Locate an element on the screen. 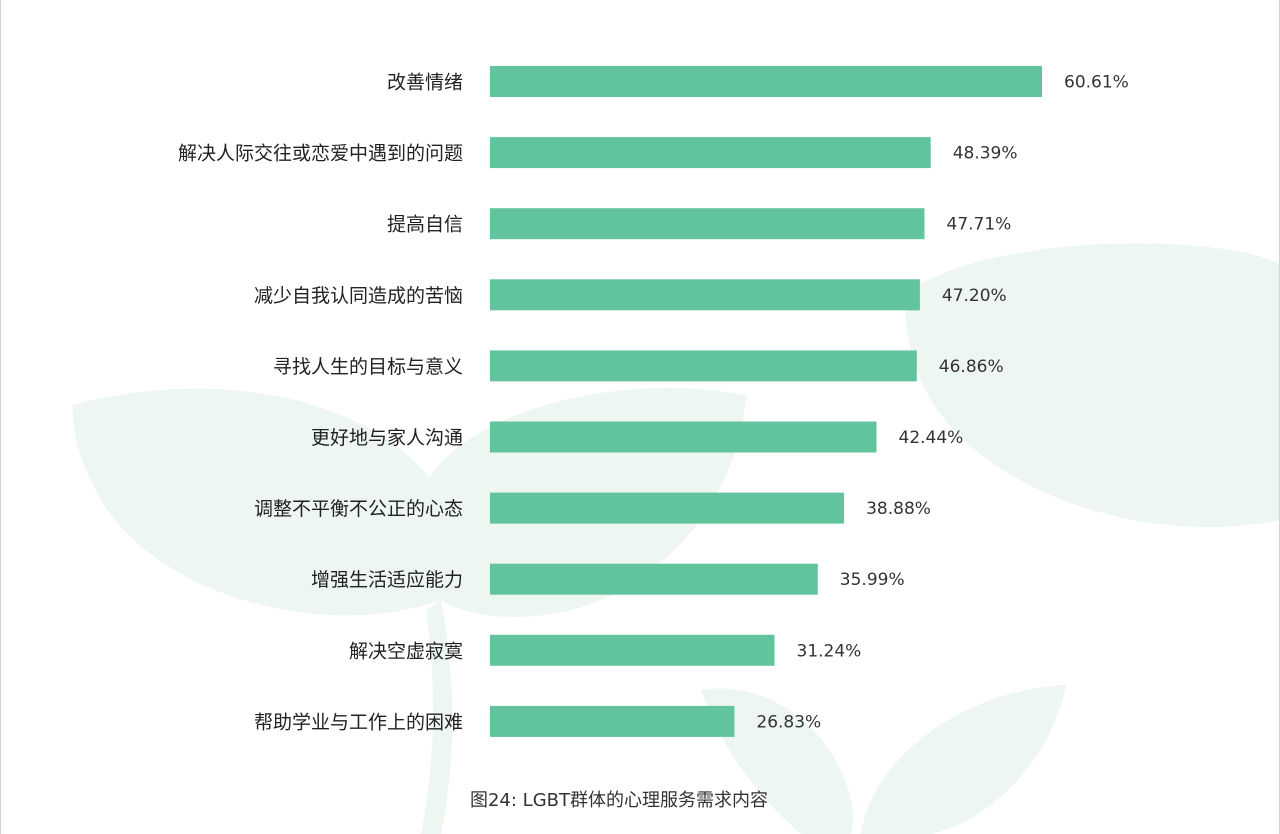  bar-row: 解决人际交往或恋爱中遇到的问题 48.39% is located at coordinates (598, 153).